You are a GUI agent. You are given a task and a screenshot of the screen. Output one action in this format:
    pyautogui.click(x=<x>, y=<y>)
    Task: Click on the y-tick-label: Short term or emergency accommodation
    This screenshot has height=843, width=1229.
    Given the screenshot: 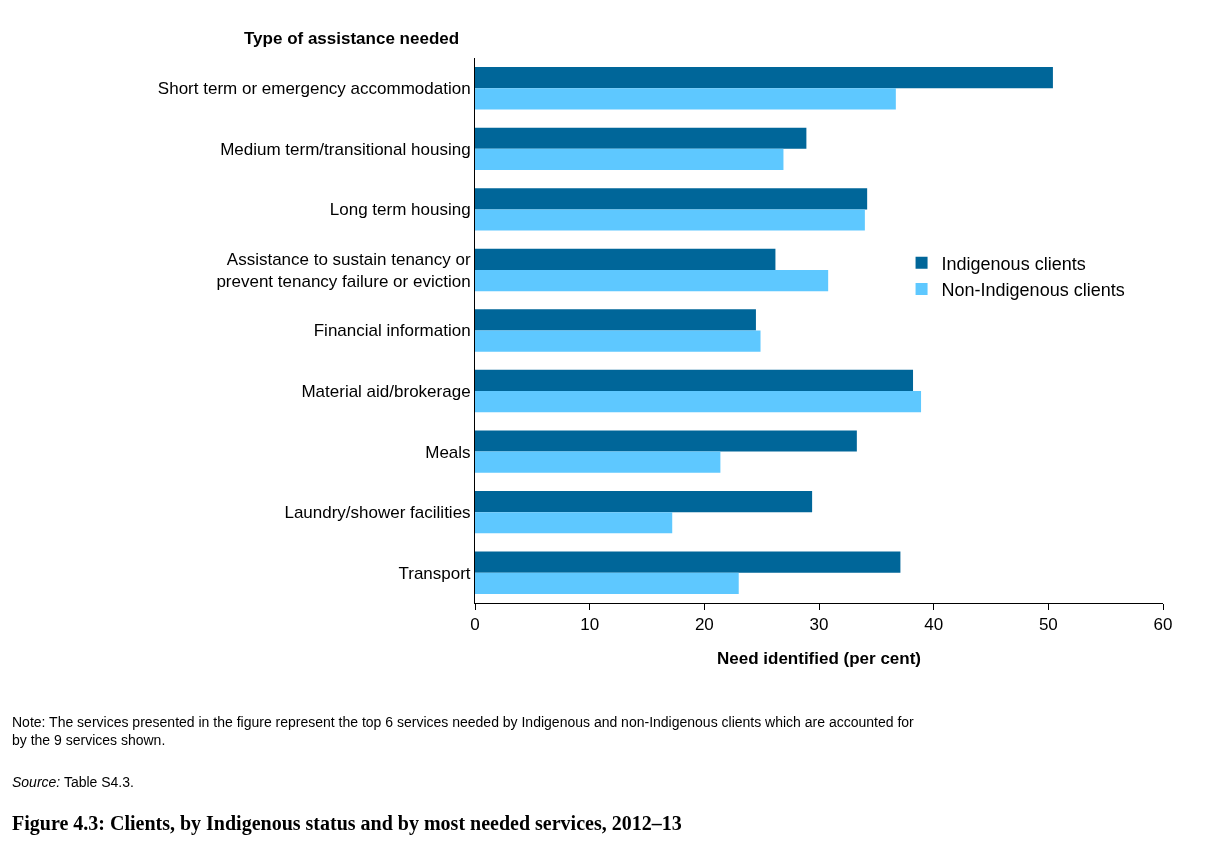 What is the action you would take?
    pyautogui.click(x=314, y=89)
    